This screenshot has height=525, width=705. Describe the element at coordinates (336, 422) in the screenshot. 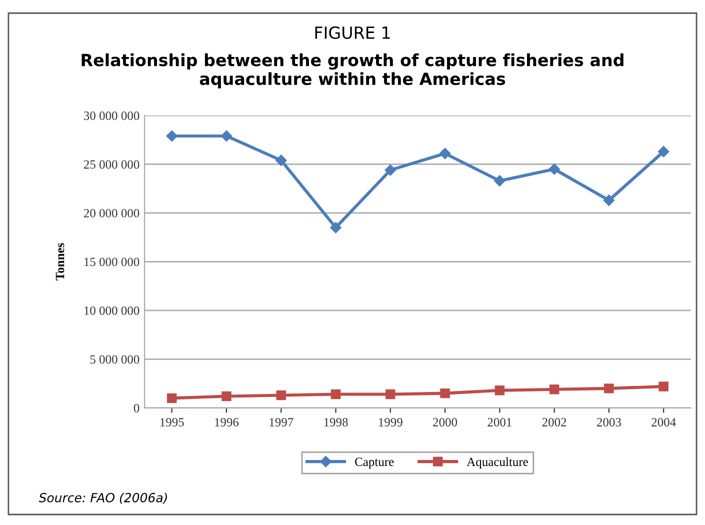

I see `x-tick-label: 1998` at that location.